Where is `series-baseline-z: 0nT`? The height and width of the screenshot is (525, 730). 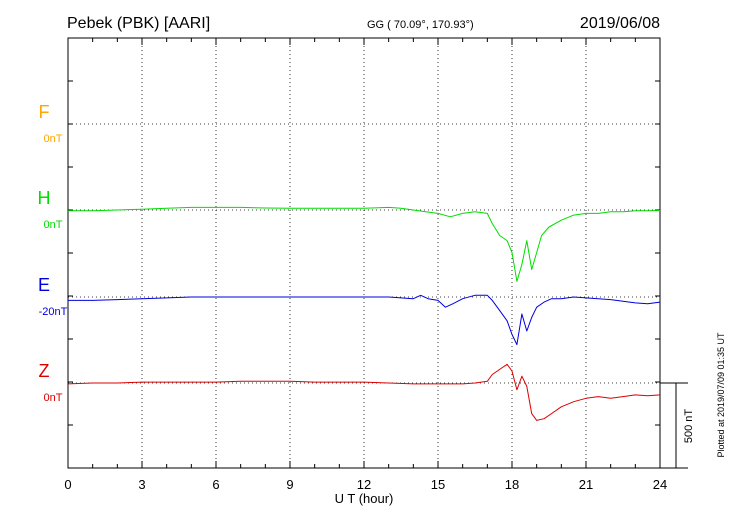
series-baseline-z: 0nT is located at coordinates (53, 398).